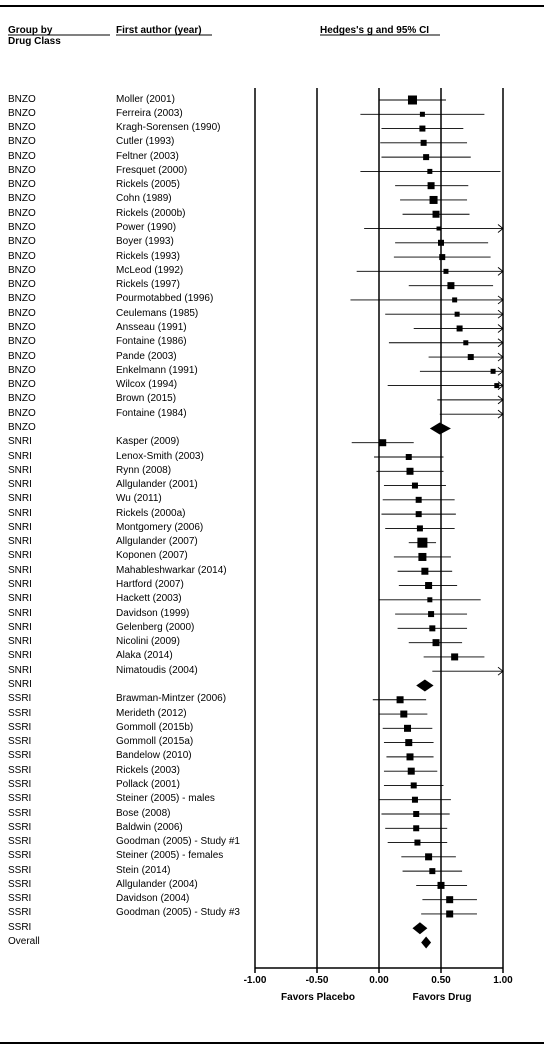 This screenshot has height=1050, width=544. I want to click on study-label: Steiner (2005) - females, so click(170, 856).